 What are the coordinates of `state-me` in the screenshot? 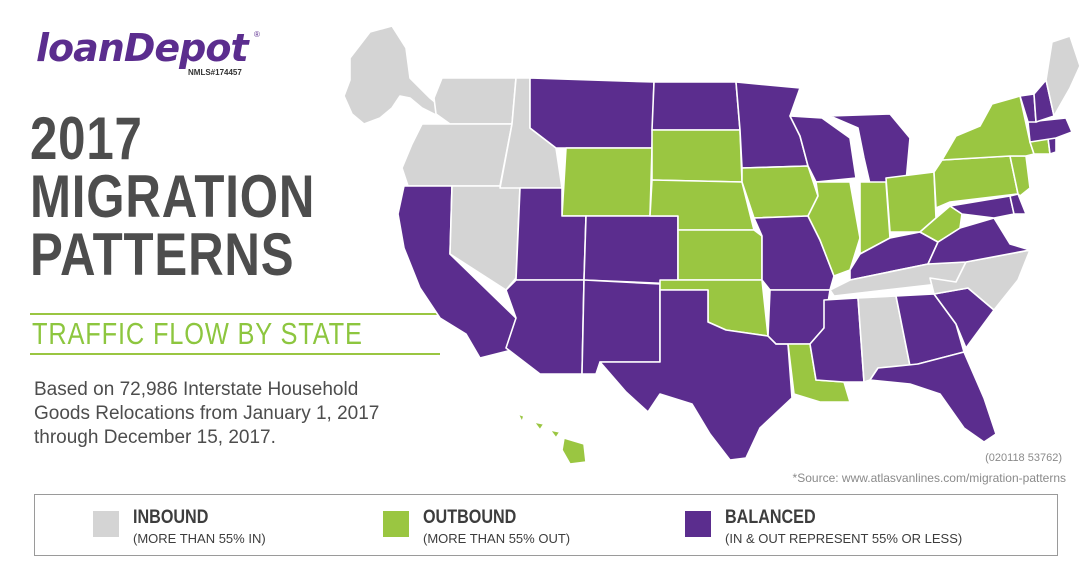 It's located at (1062, 76).